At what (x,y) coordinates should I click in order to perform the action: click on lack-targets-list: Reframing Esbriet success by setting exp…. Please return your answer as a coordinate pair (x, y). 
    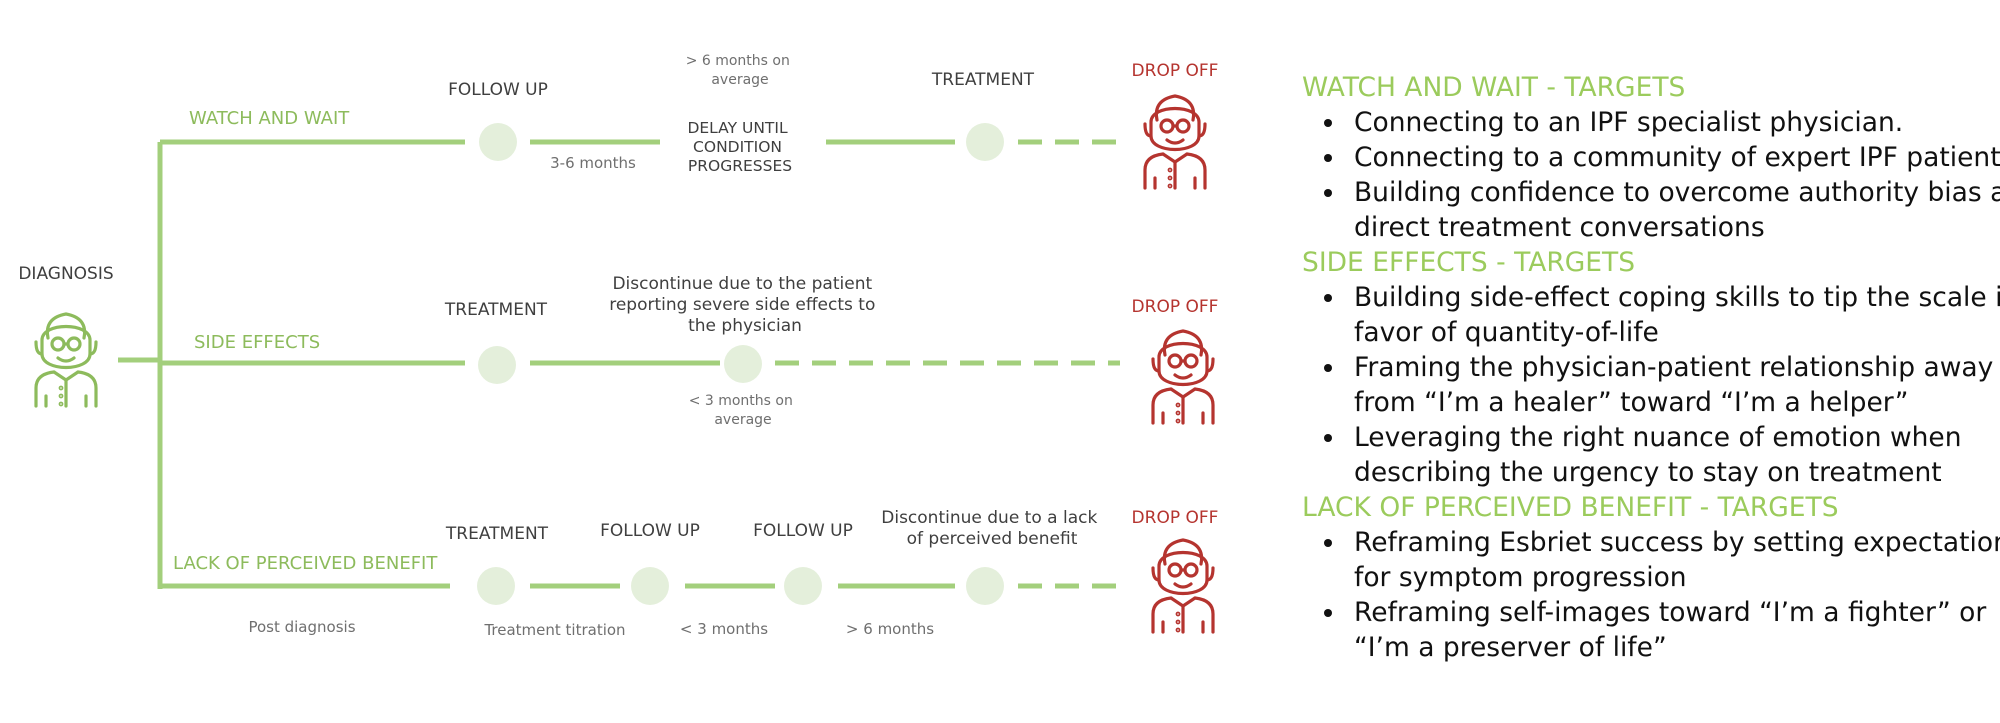
    Looking at the image, I should click on (1651, 595).